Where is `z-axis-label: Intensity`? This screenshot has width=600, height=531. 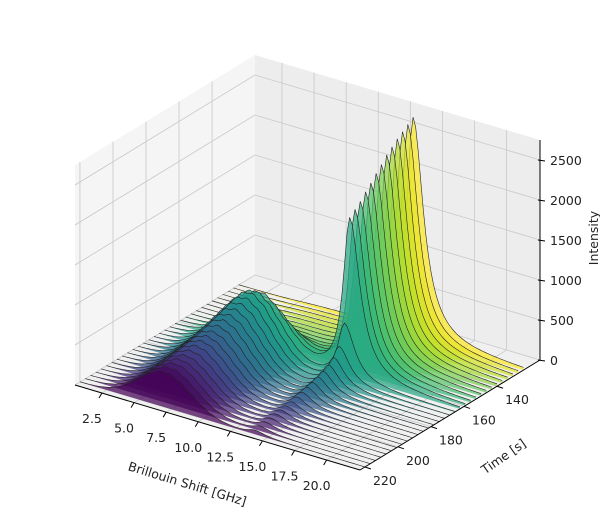
z-axis-label: Intensity is located at coordinates (593, 237).